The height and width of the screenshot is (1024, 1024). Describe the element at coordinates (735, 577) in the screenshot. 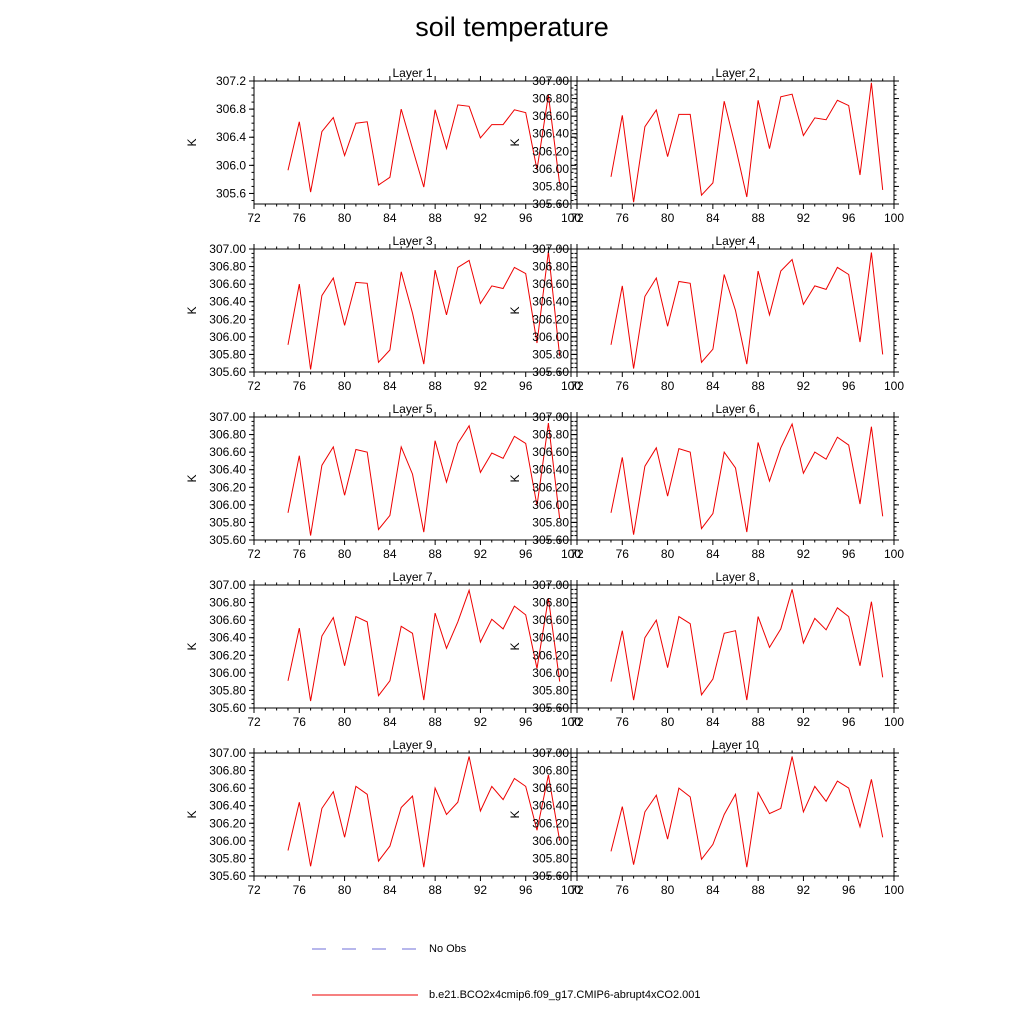

I see `panel-title: Layer 8` at that location.